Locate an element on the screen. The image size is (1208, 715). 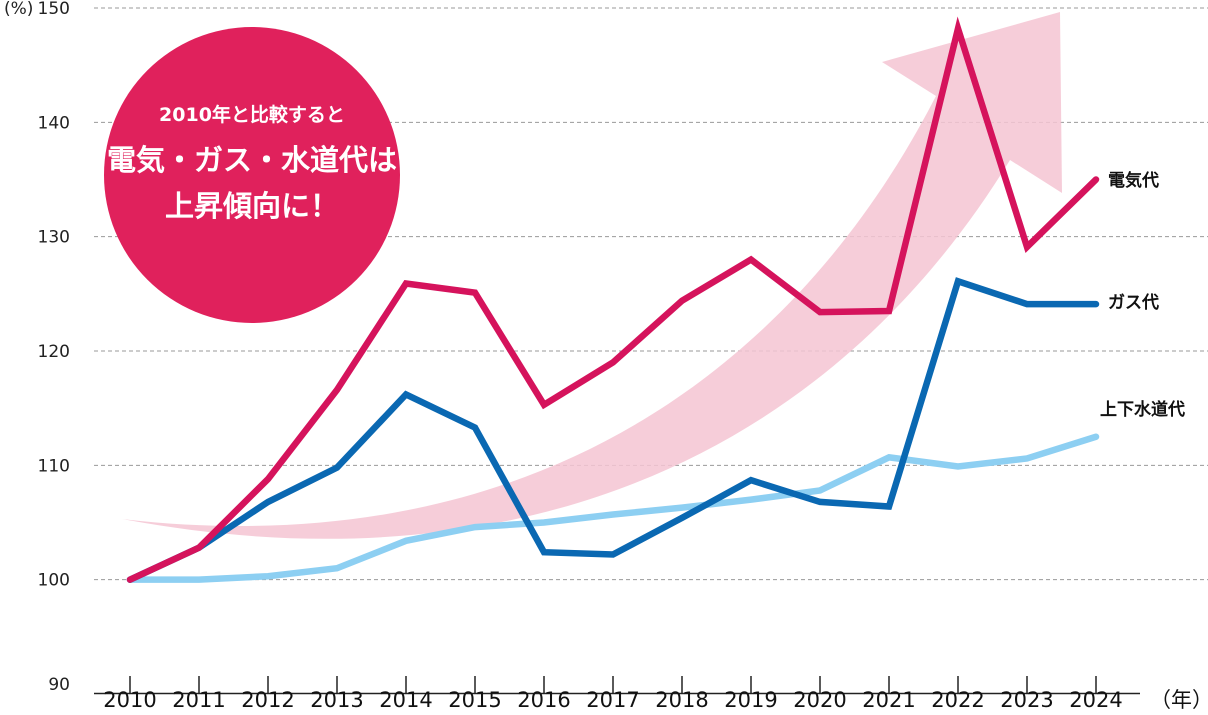
y-tick-label: 90 is located at coordinates (59, 685).